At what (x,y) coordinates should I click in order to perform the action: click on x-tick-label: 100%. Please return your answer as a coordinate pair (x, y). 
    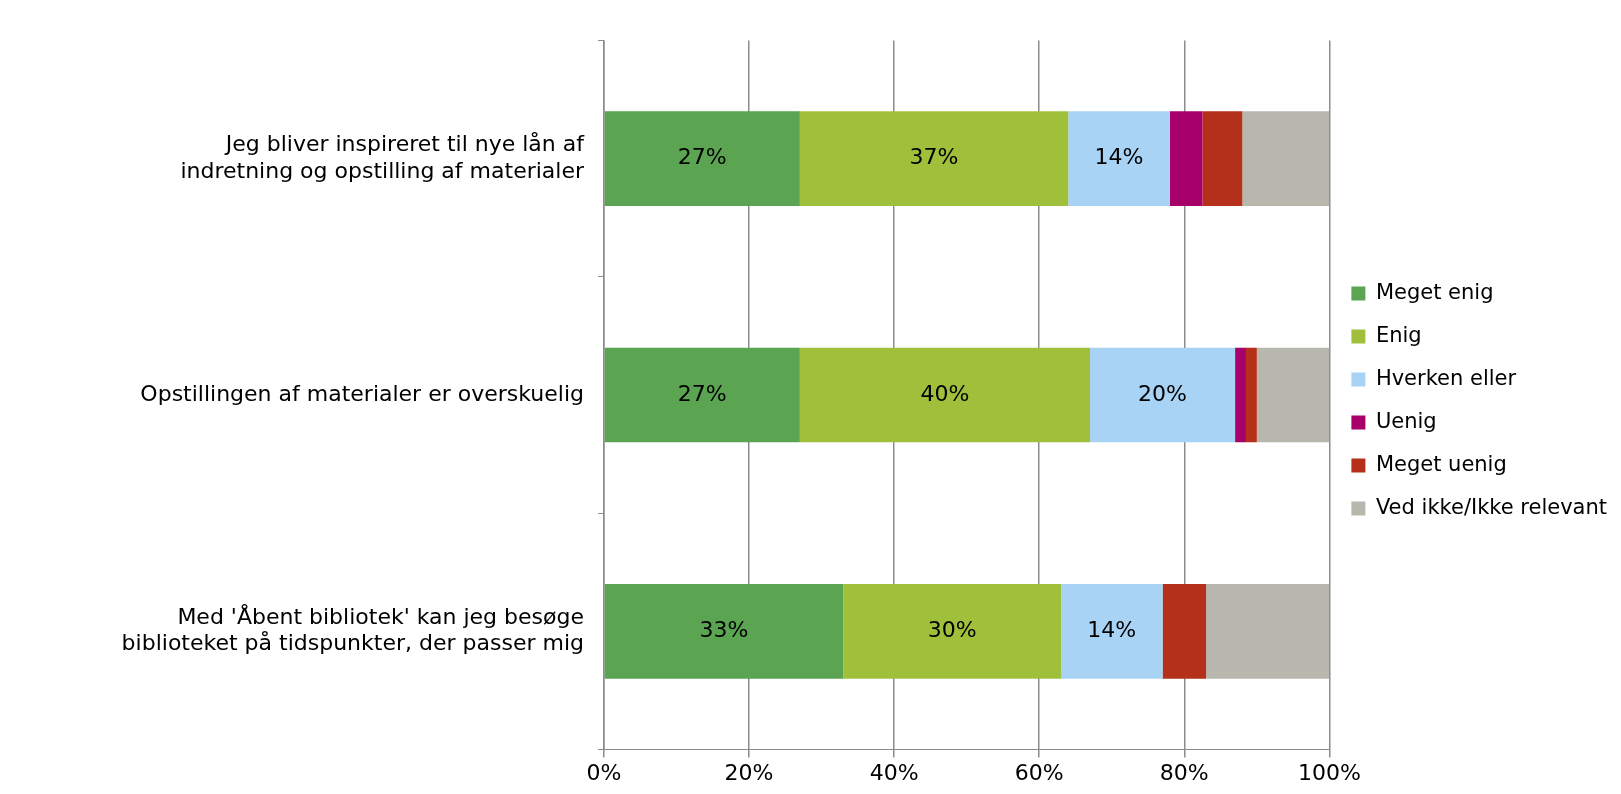
    Looking at the image, I should click on (1329, 772).